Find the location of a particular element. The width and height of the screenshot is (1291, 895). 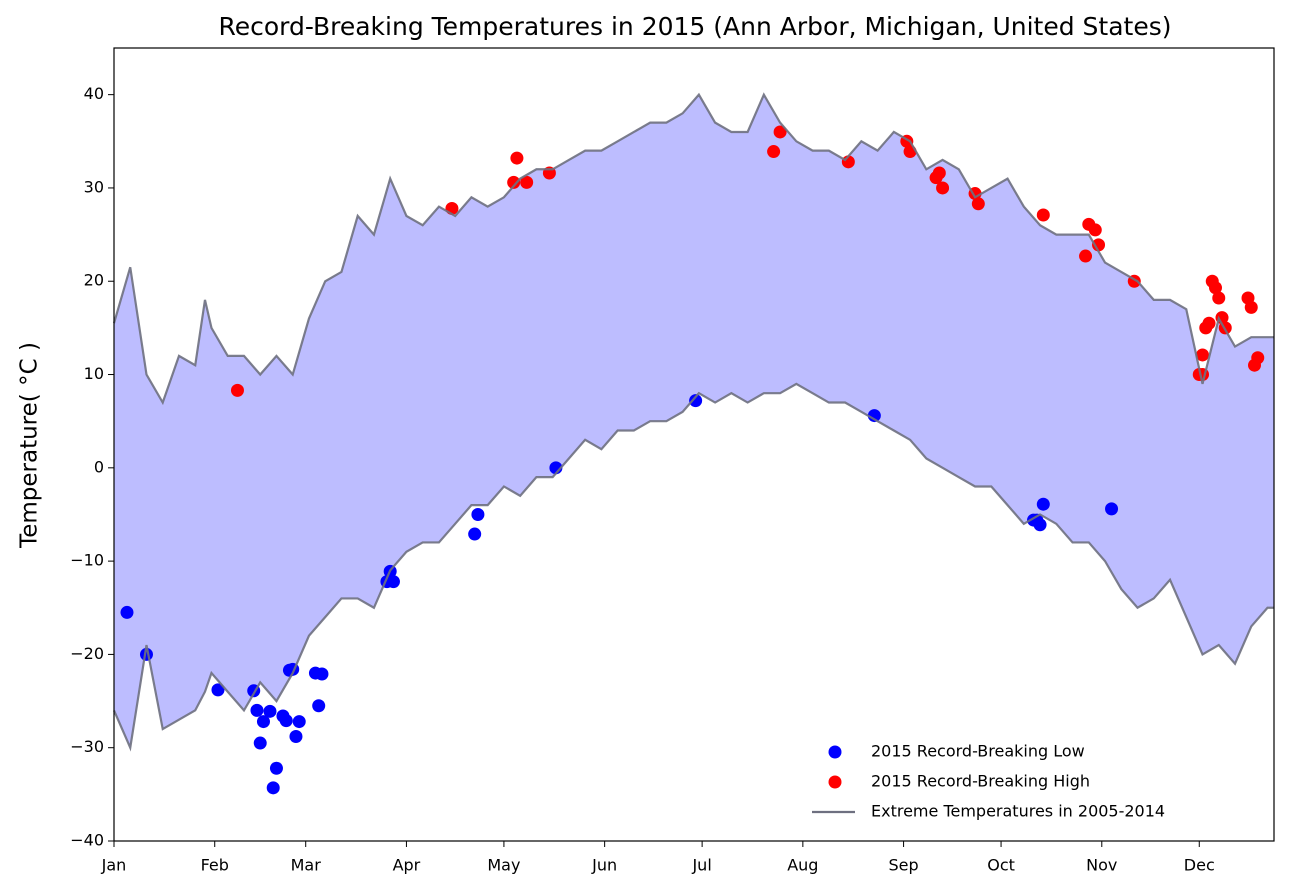

x-tick-label: Mar is located at coordinates (306, 865).